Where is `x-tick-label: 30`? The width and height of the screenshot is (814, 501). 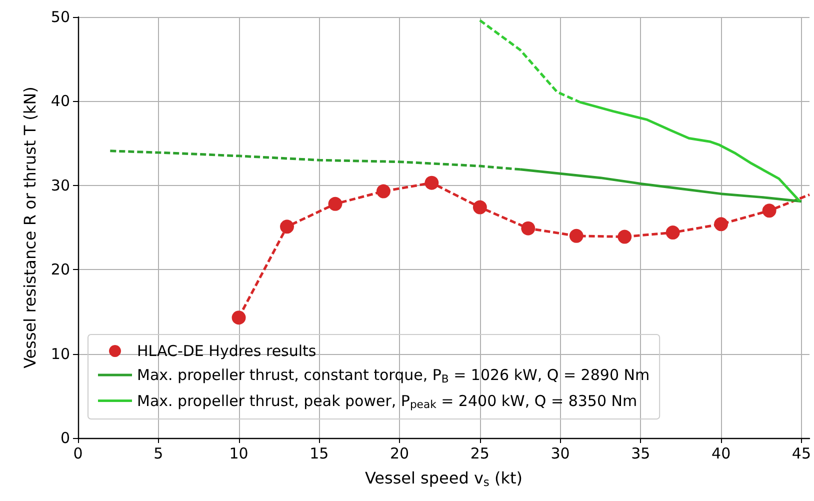 x-tick-label: 30 is located at coordinates (560, 453).